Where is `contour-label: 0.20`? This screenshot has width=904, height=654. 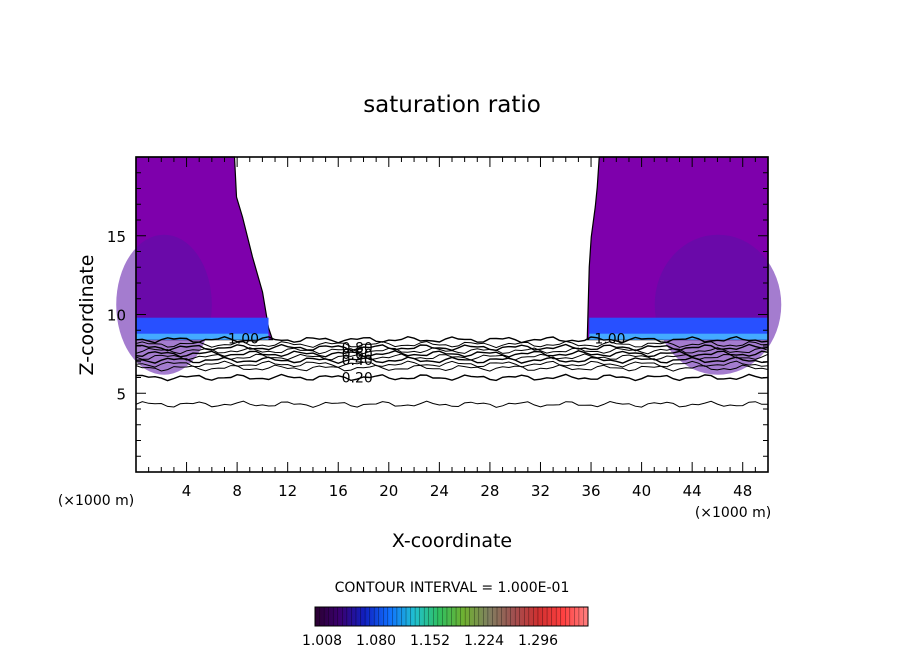 contour-label: 0.20 is located at coordinates (357, 379).